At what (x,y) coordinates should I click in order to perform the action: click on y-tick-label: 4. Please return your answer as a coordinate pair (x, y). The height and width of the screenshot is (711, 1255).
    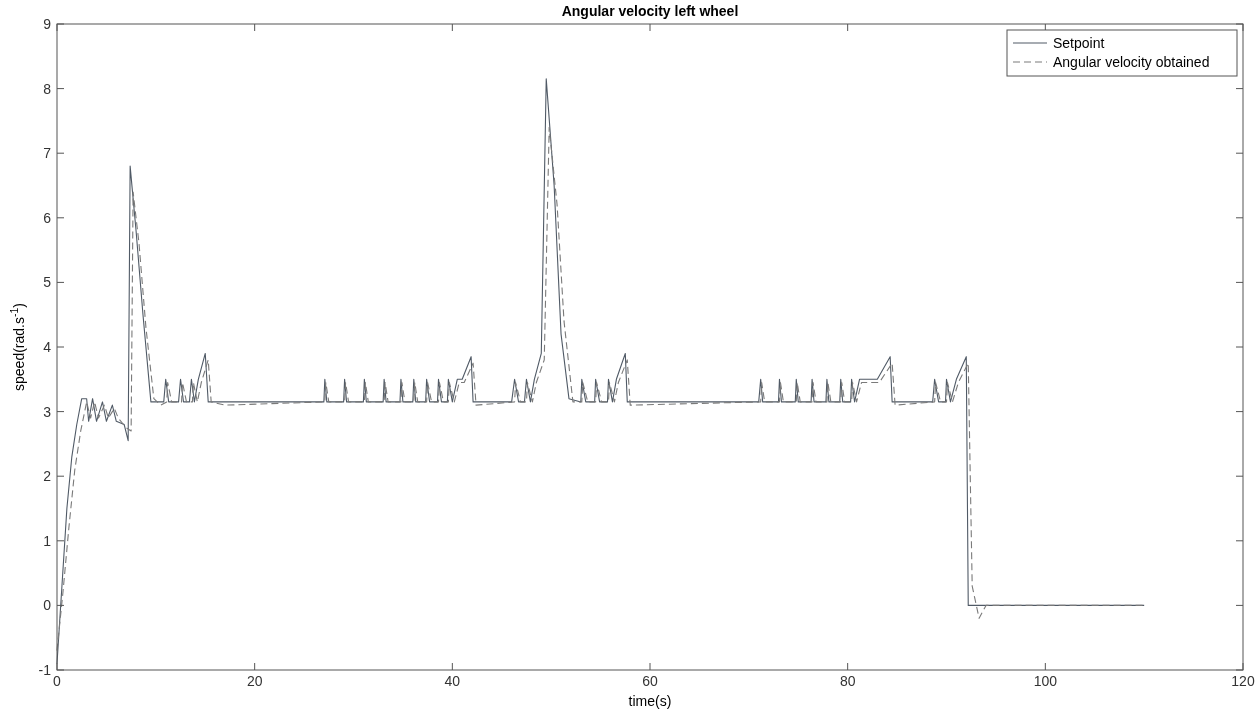
    Looking at the image, I should click on (47, 347).